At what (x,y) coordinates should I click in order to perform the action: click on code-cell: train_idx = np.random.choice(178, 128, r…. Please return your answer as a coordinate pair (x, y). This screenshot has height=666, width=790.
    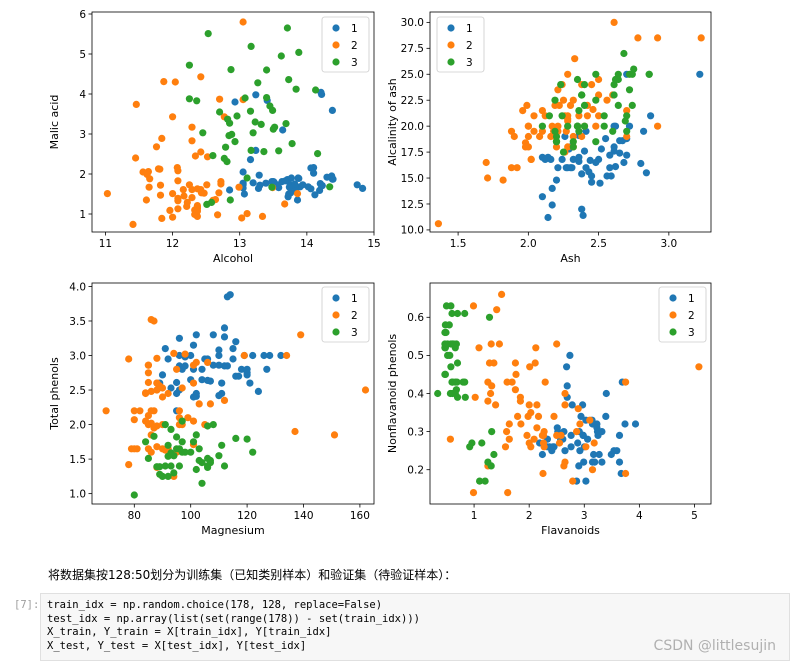
    Looking at the image, I should click on (415, 627).